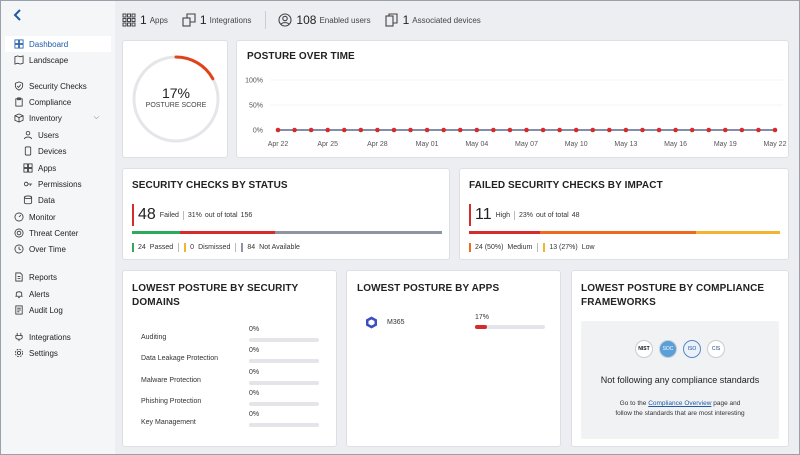 The height and width of the screenshot is (455, 800). What do you see at coordinates (145, 20) in the screenshot?
I see `apps-stat: 1 Apps` at bounding box center [145, 20].